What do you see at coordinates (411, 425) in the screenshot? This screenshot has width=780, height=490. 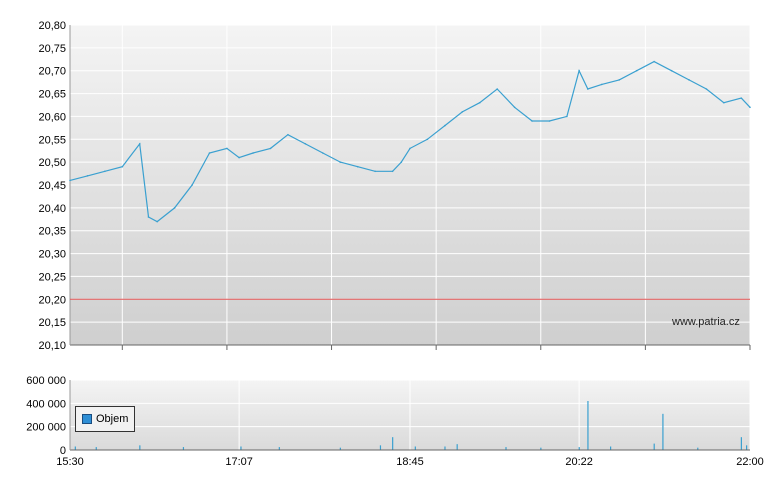 I see `volume-bars` at bounding box center [411, 425].